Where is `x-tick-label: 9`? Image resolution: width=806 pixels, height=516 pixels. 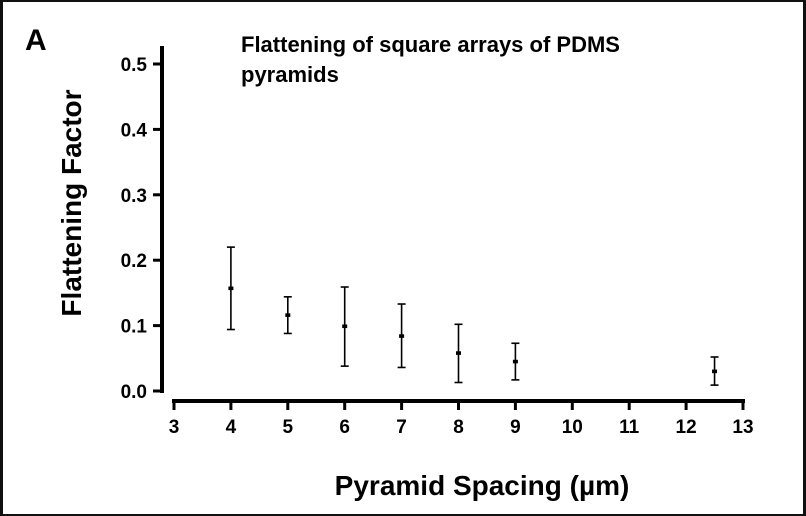
x-tick-label: 9 is located at coordinates (515, 427).